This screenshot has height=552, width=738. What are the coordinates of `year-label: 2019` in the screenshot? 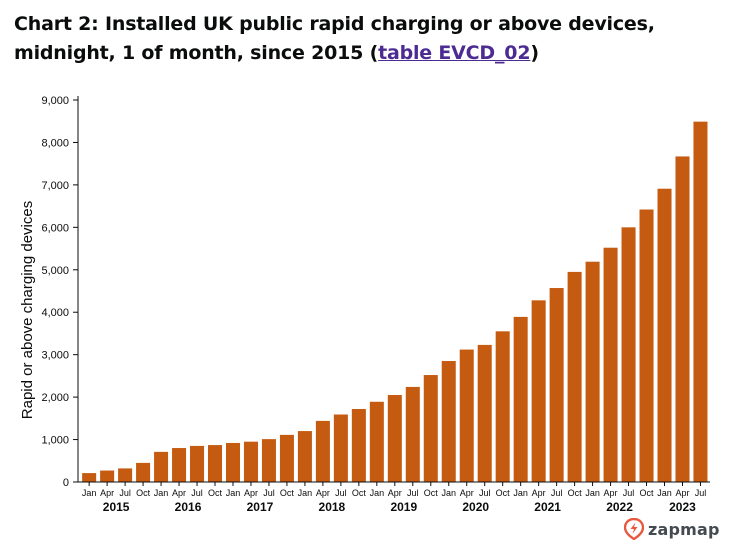 It's located at (403, 507).